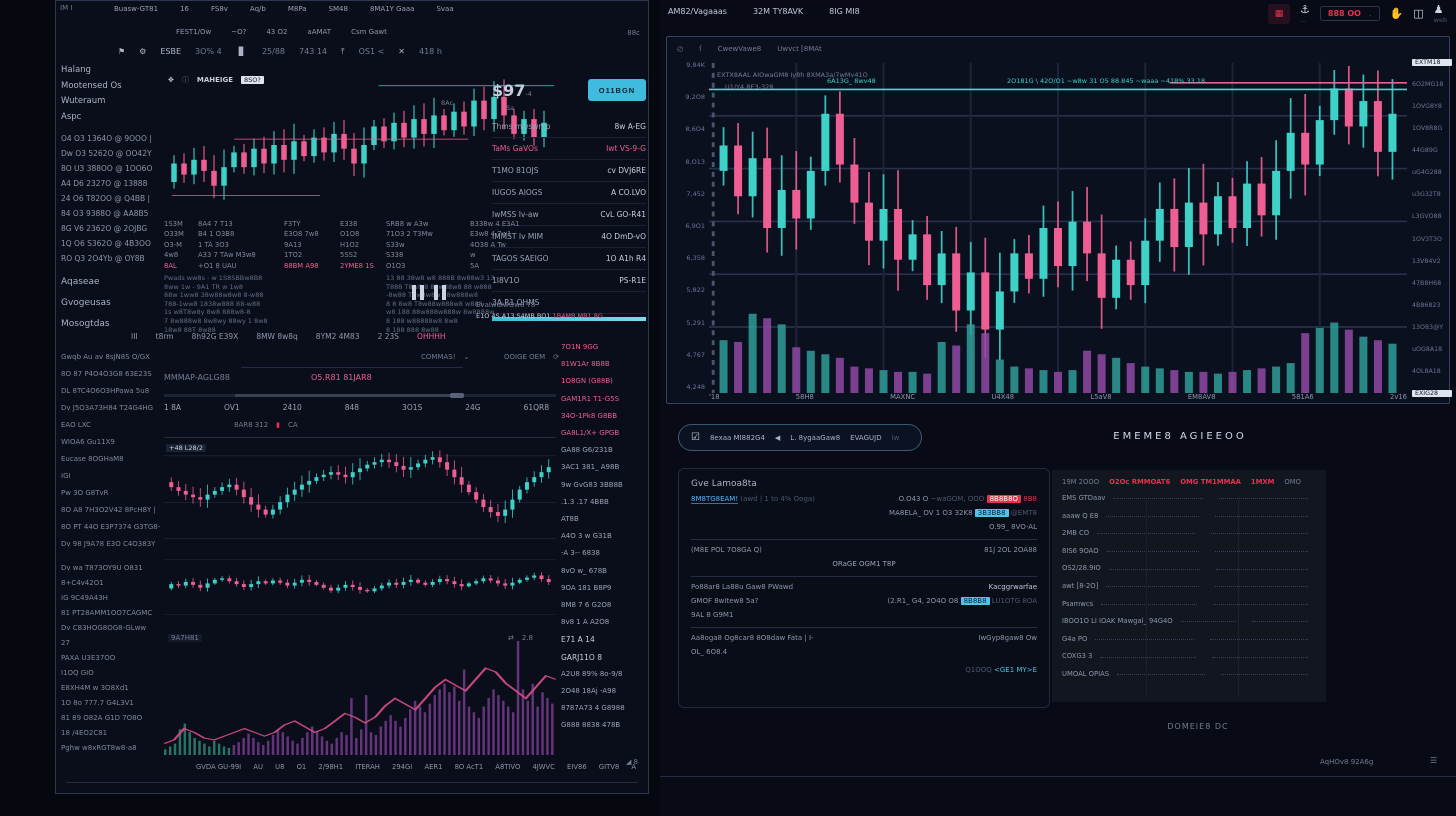 This screenshot has height=816, width=1456. I want to click on pause-icon: ▐▎, so click(241, 51).